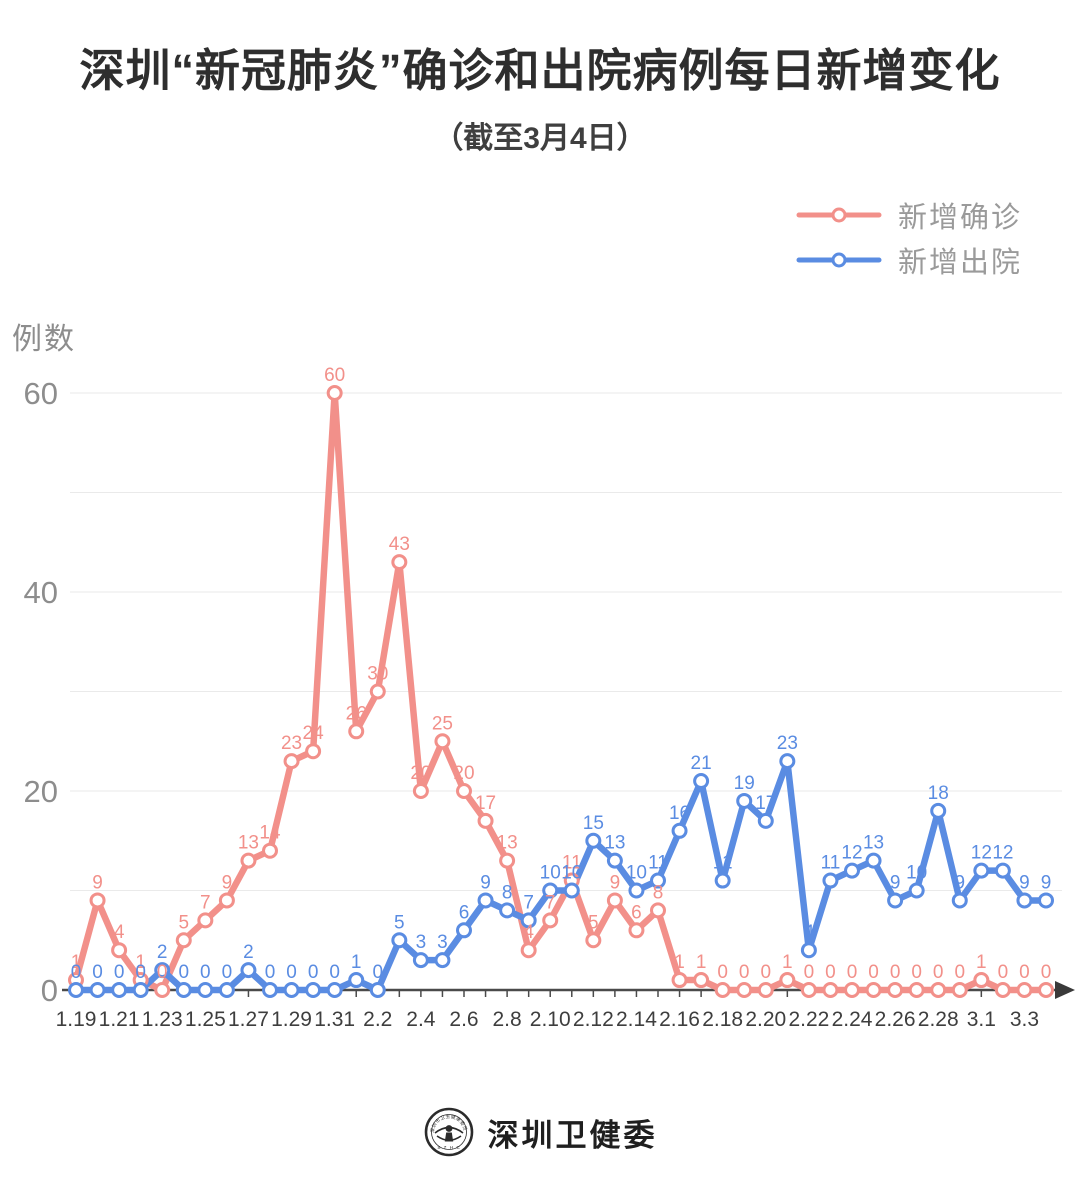 The height and width of the screenshot is (1183, 1080). What do you see at coordinates (76, 1019) in the screenshot?
I see `x-tick-label: 1.19` at bounding box center [76, 1019].